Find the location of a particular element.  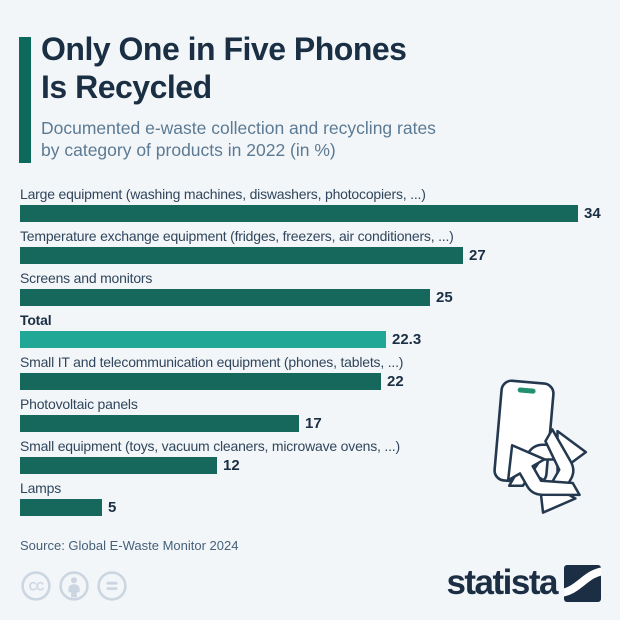

value-label: 12 is located at coordinates (231, 465).